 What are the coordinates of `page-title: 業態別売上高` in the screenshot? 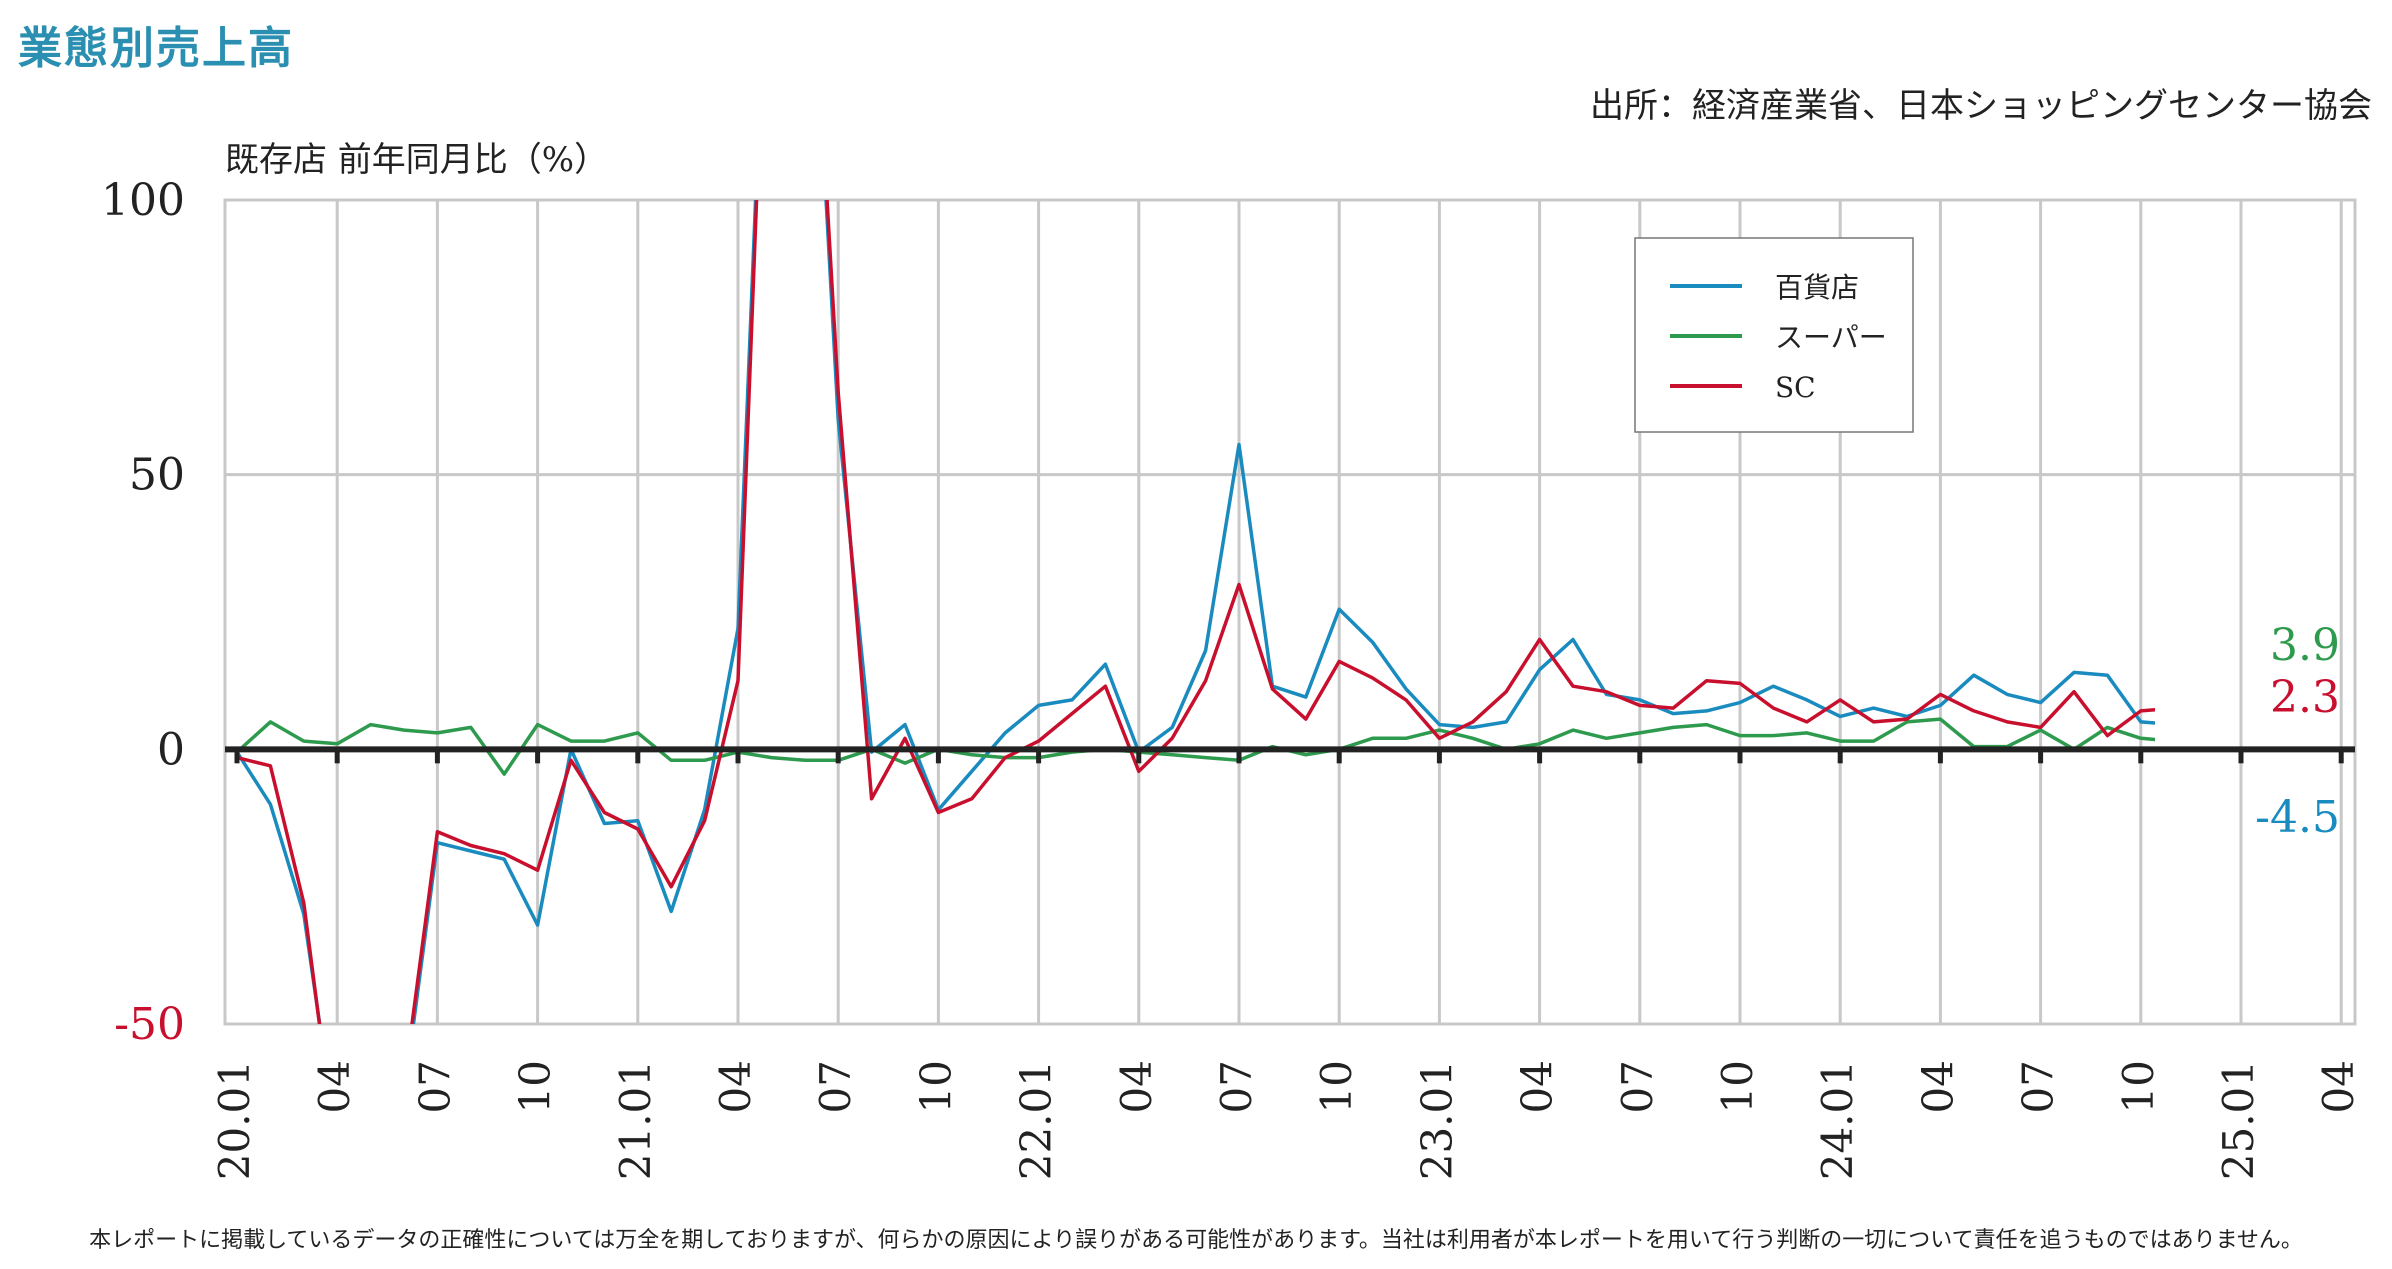 It's located at (156, 48).